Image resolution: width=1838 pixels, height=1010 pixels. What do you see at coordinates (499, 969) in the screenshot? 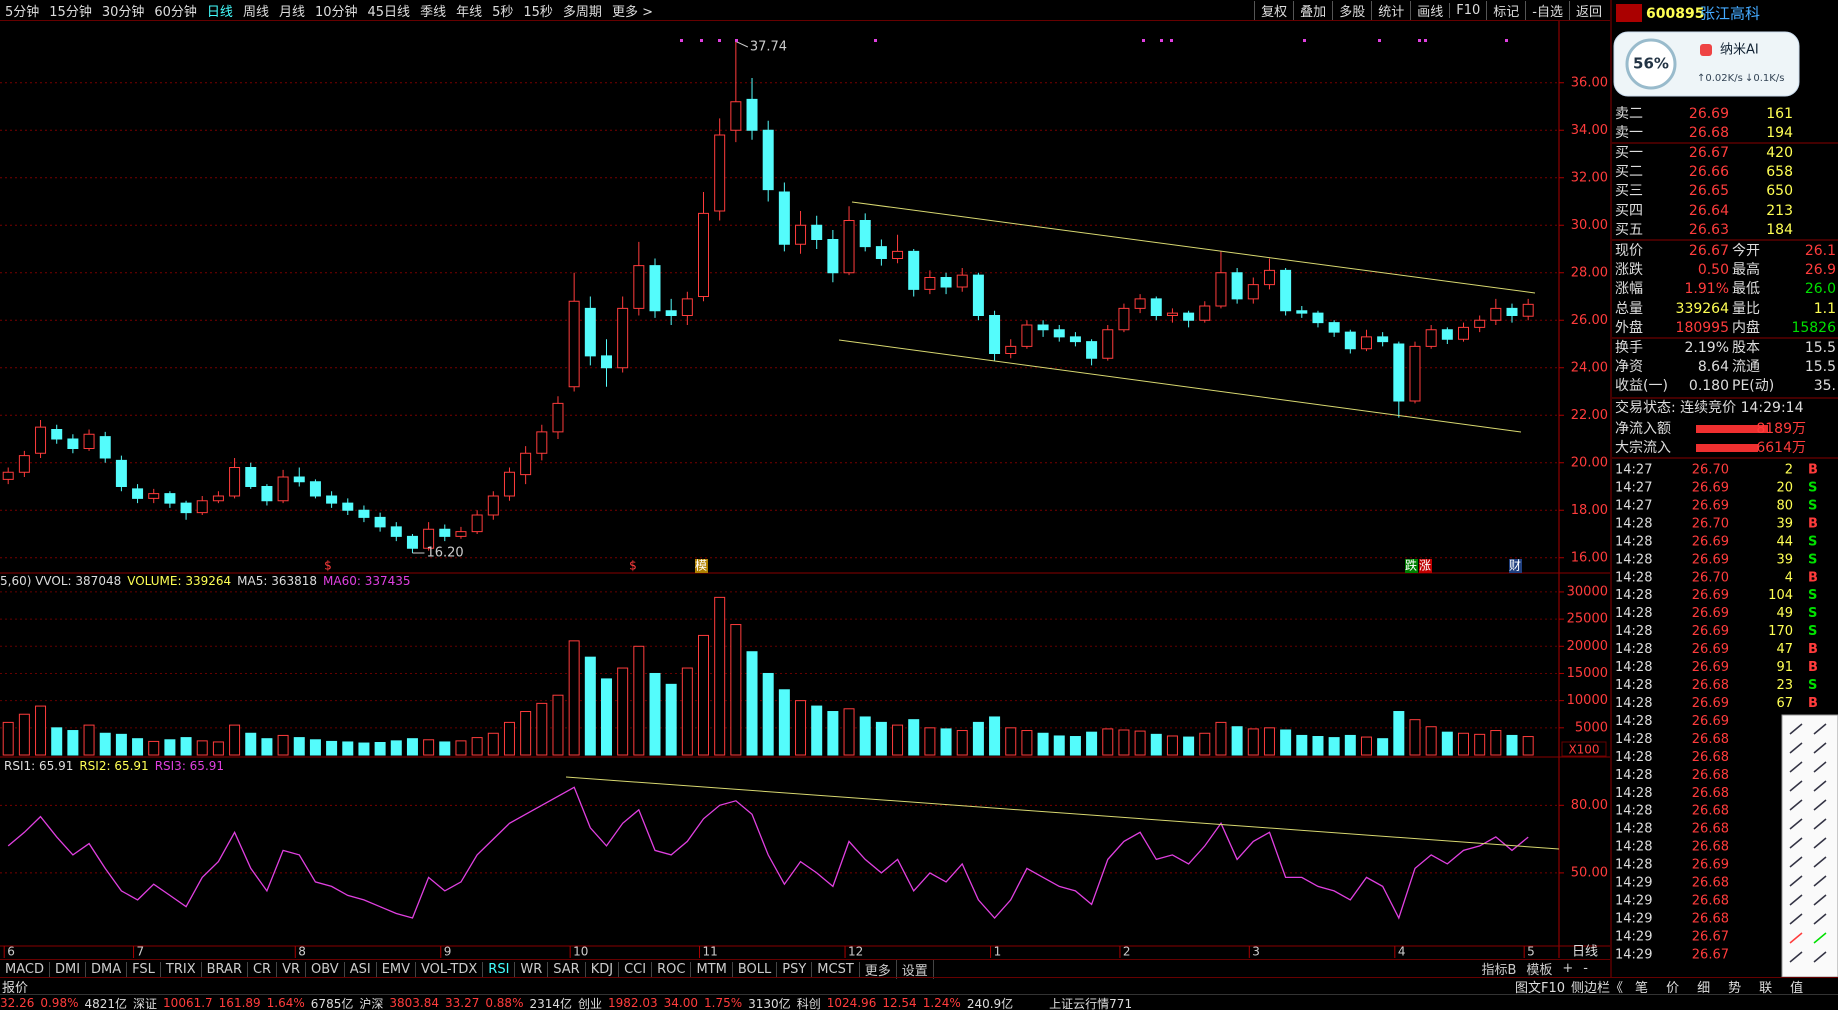
I see `indicator-tab: RSI` at bounding box center [499, 969].